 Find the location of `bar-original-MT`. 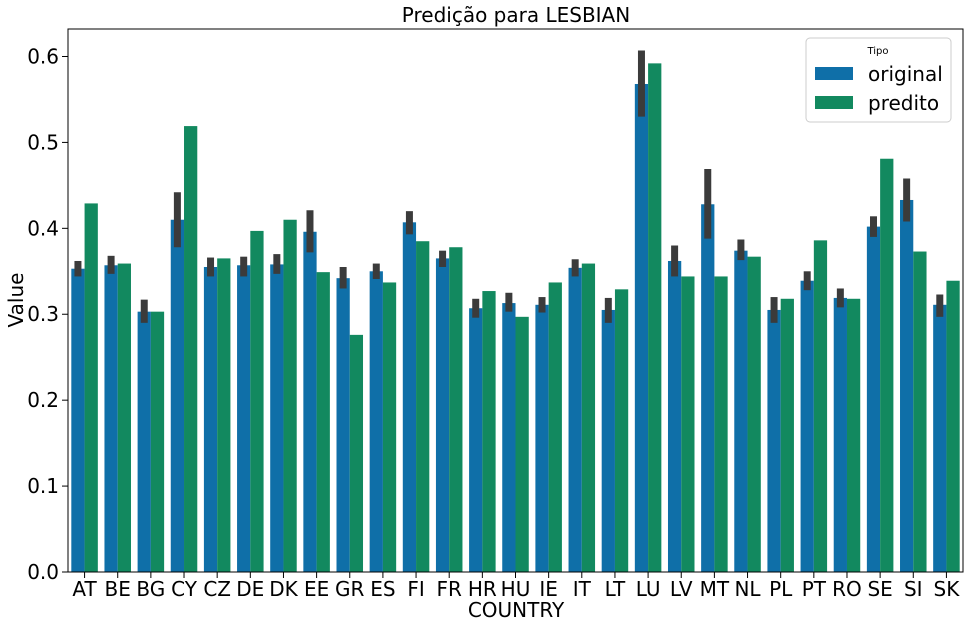

bar-original-MT is located at coordinates (708, 388).